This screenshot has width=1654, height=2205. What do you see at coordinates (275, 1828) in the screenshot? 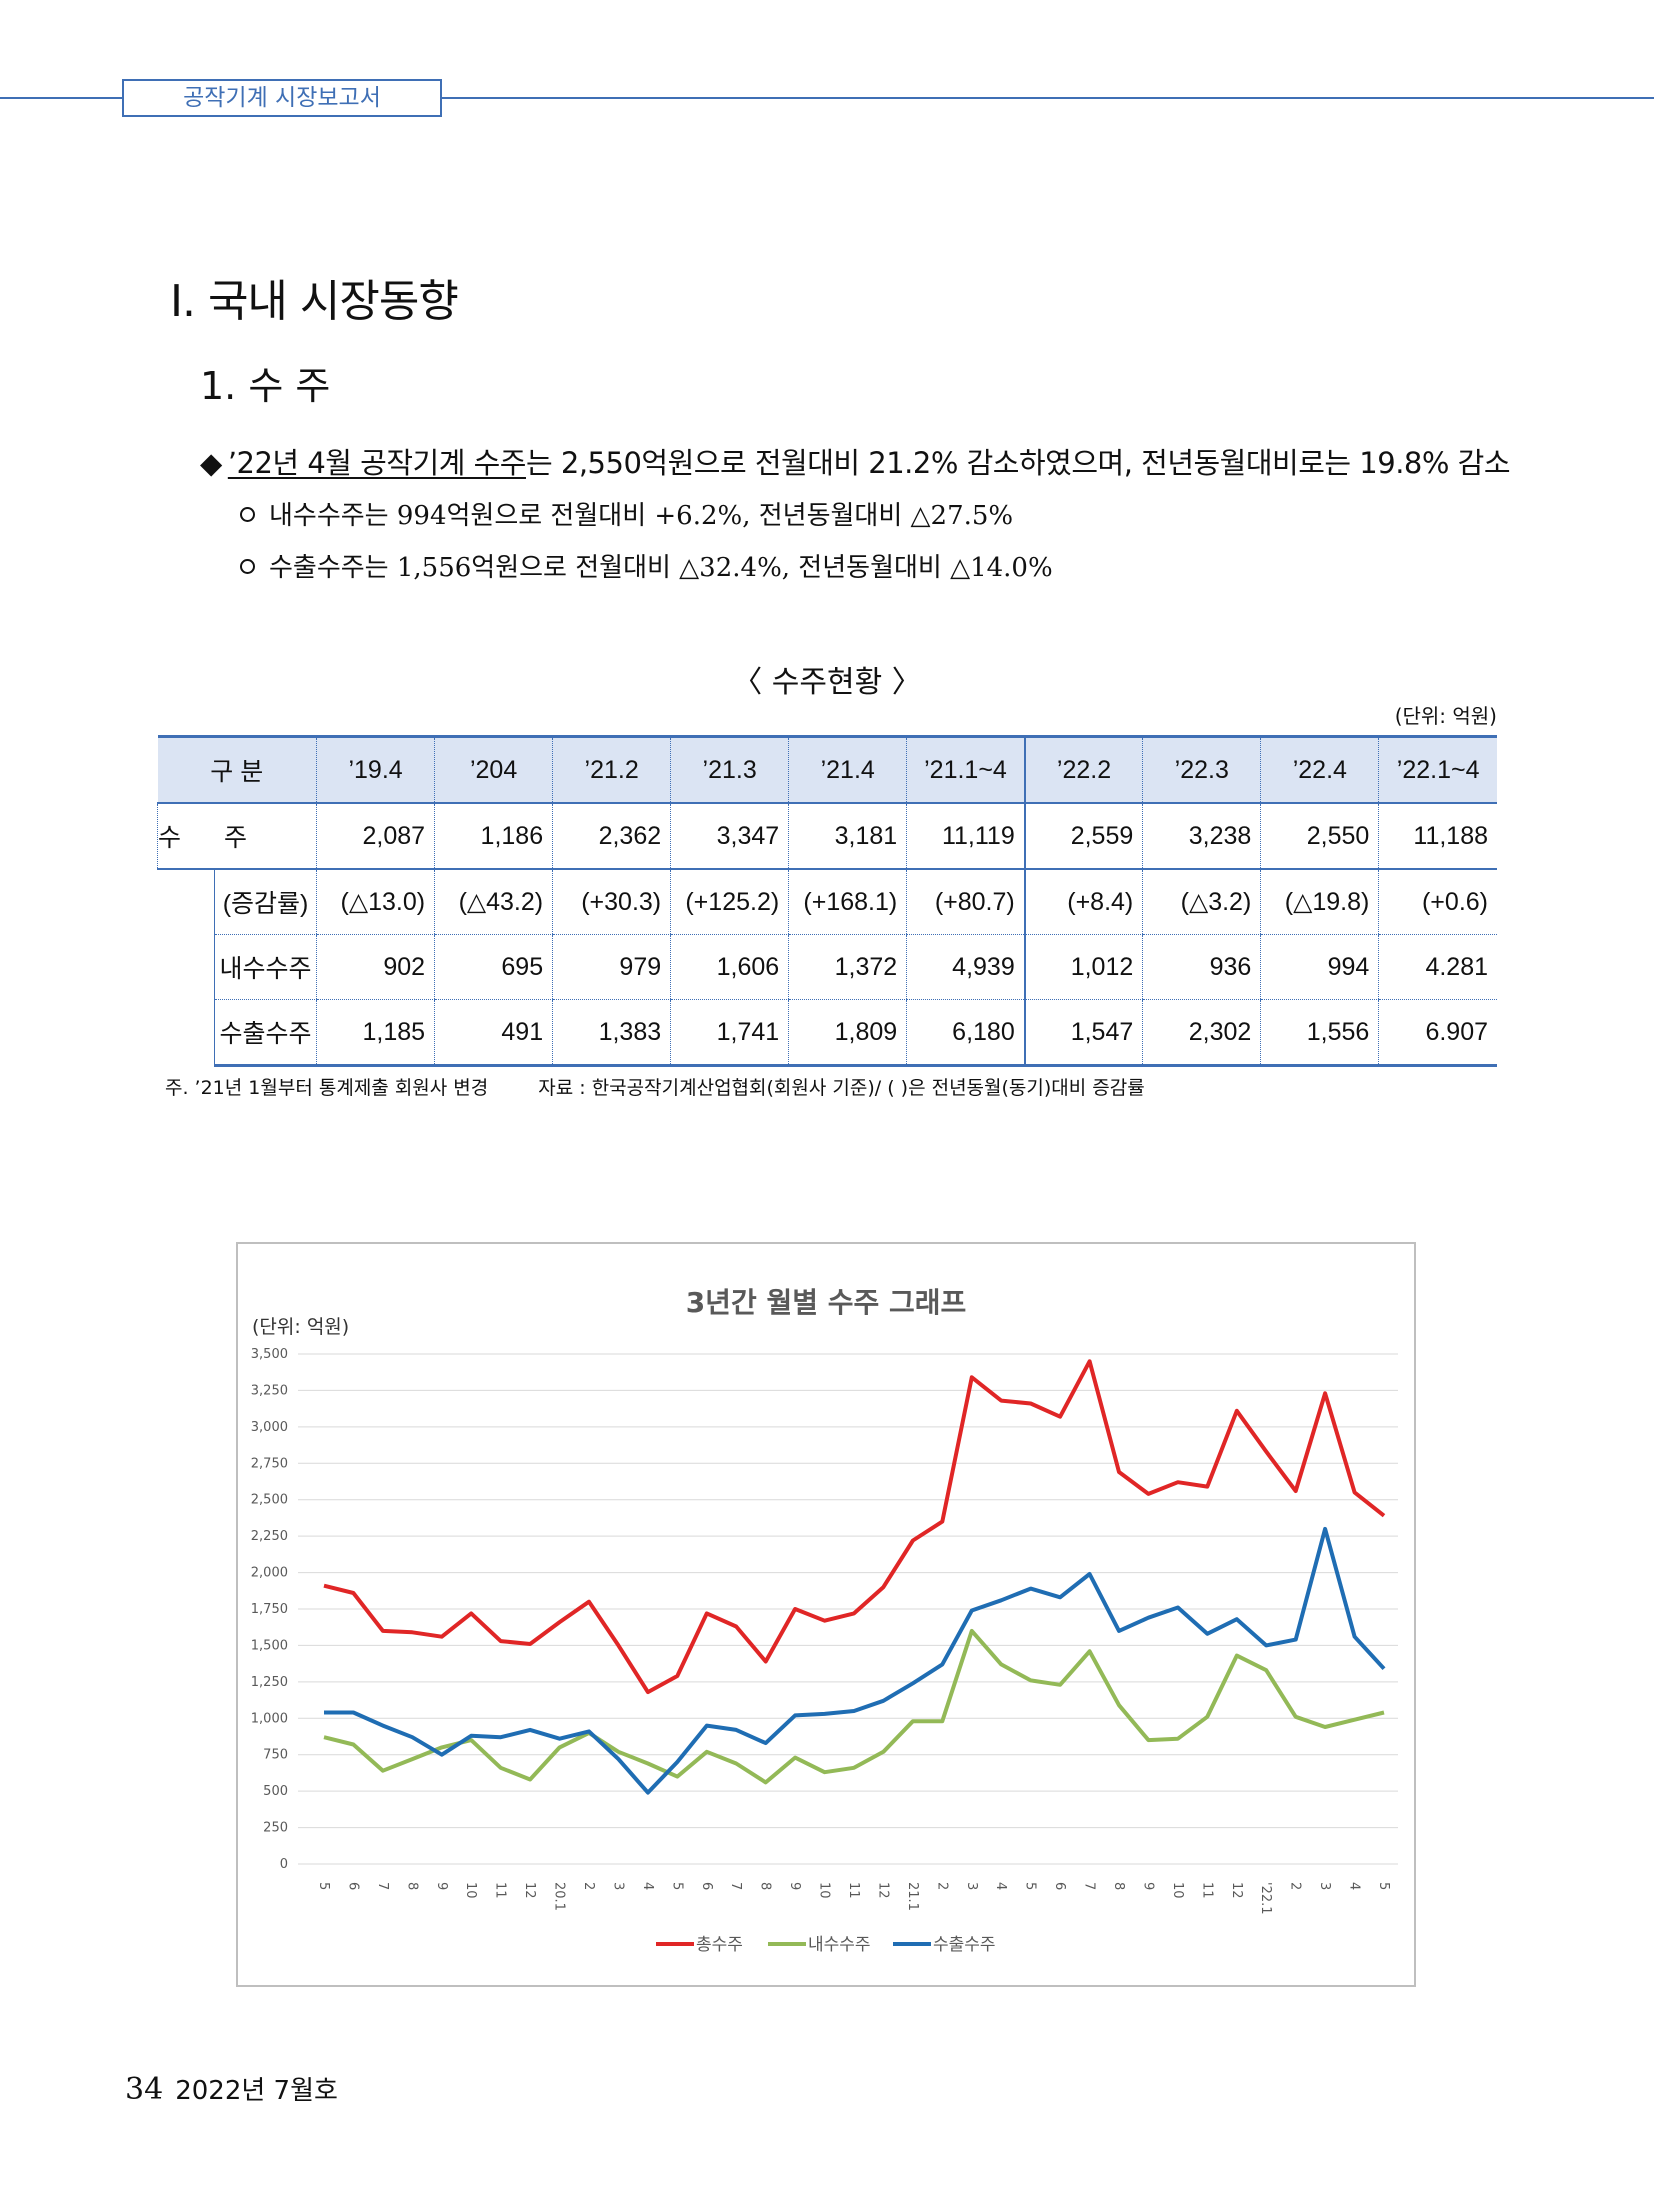
I see `y-tick-label: 250` at bounding box center [275, 1828].